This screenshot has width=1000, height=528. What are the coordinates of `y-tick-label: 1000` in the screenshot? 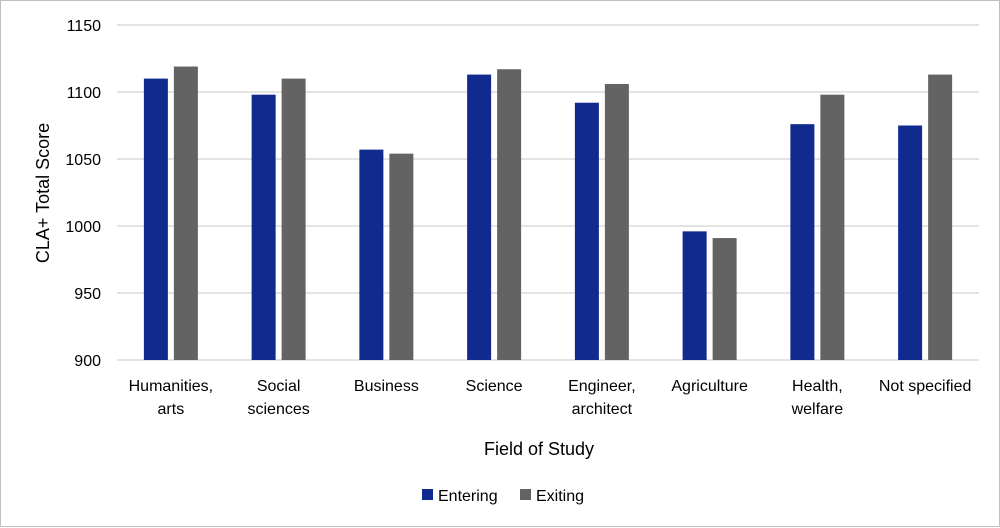 It's located at (83, 227).